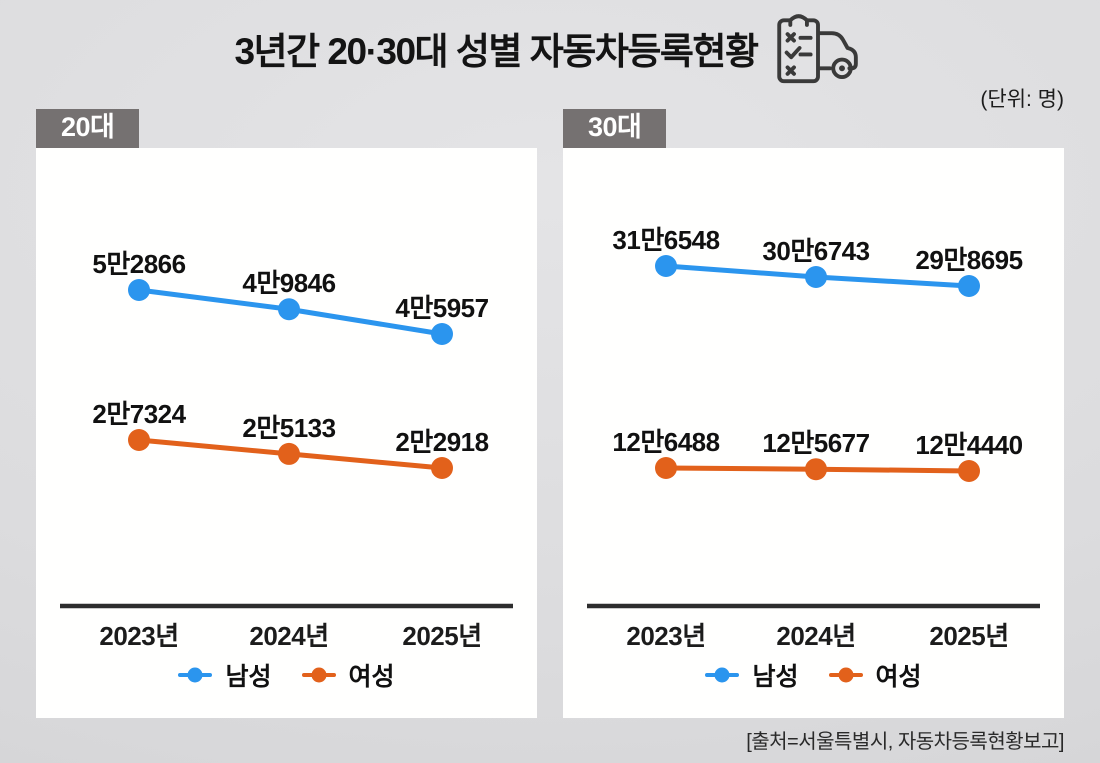 The height and width of the screenshot is (763, 1100). I want to click on data-label: 4만9846, so click(288, 283).